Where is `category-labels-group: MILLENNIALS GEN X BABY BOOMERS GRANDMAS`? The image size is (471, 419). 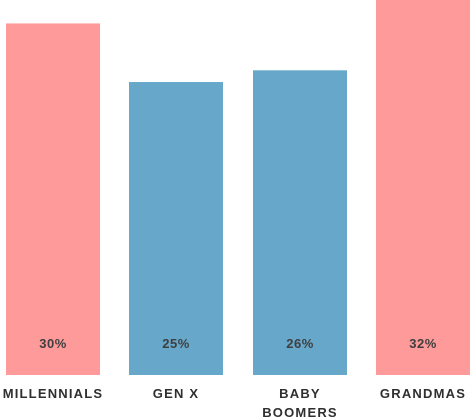 category-labels-group: MILLENNIALS GEN X BABY BOOMERS GRANDMAS is located at coordinates (234, 402).